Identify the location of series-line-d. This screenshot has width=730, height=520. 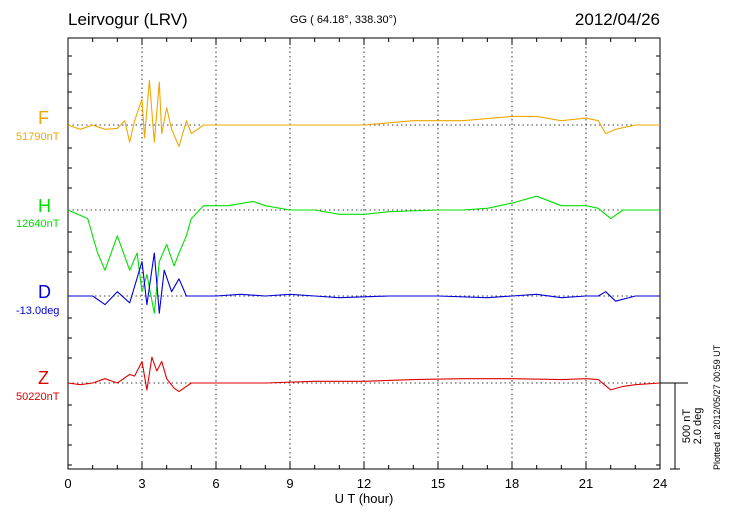
(364, 283).